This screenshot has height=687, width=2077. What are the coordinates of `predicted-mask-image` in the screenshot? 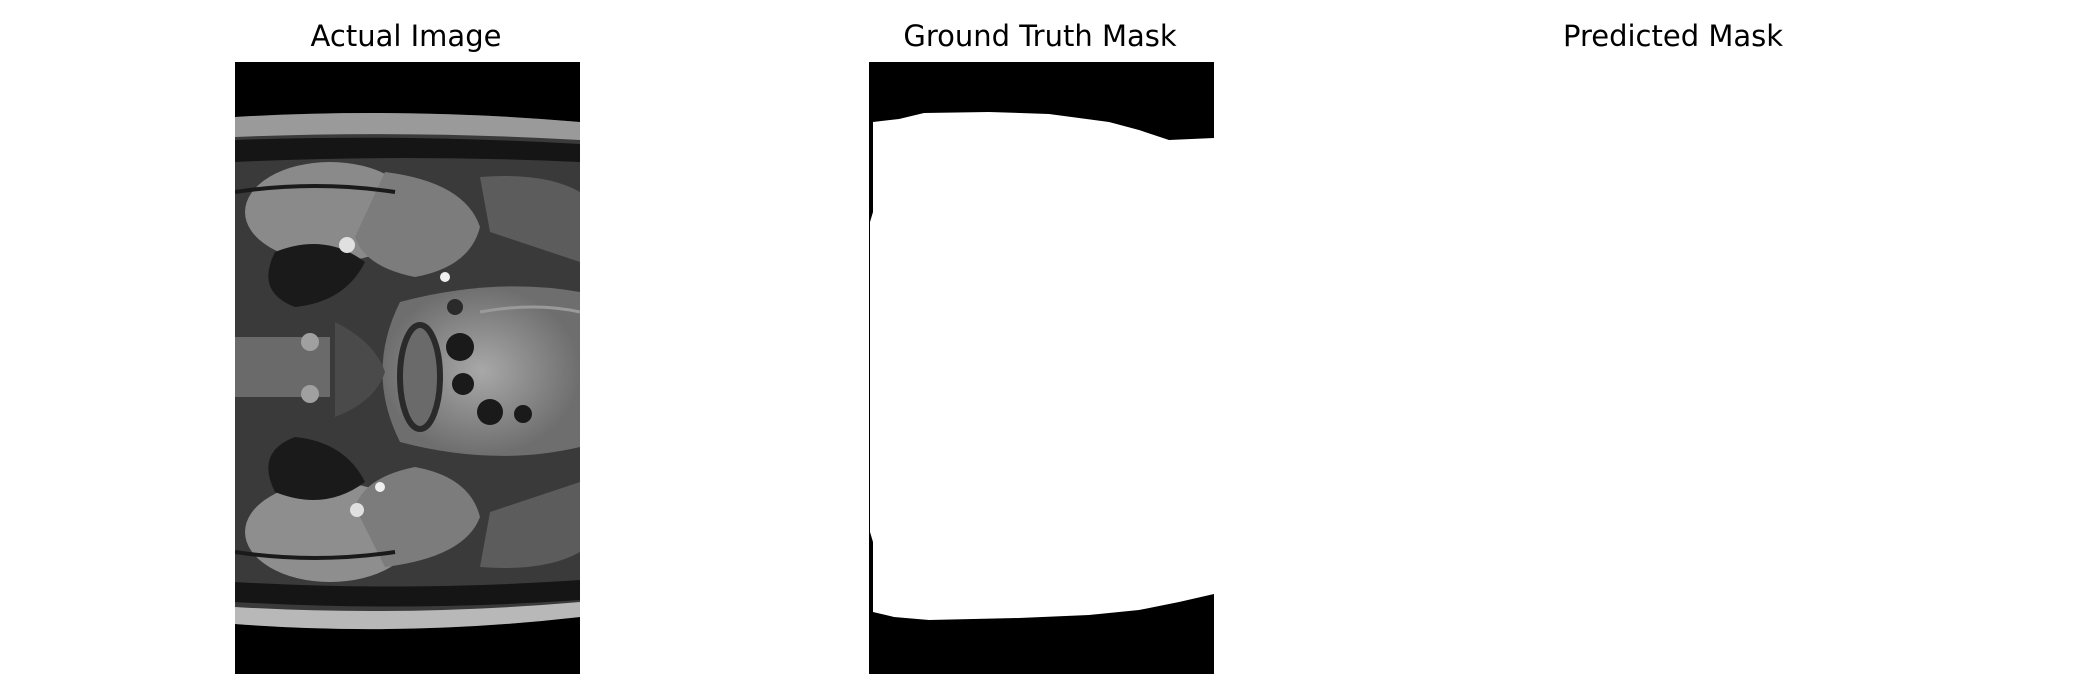 It's located at (1674, 368).